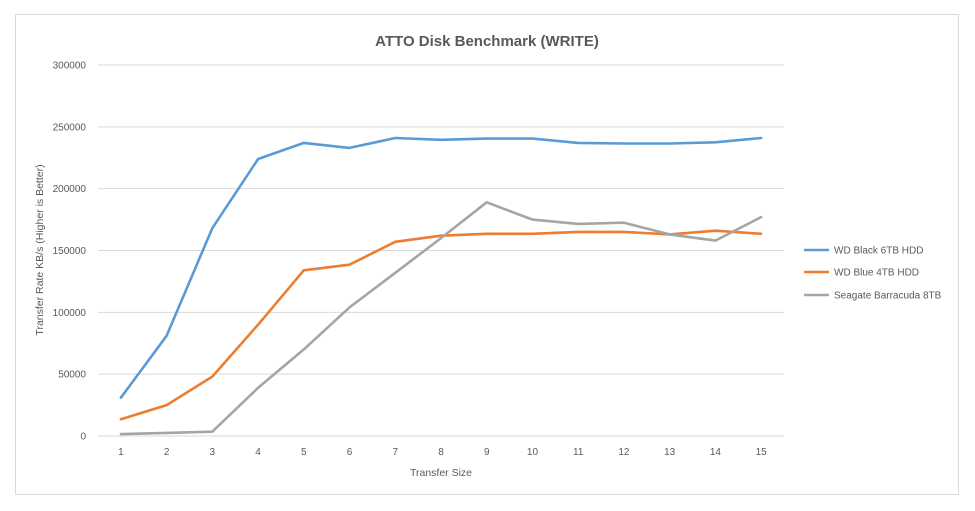  What do you see at coordinates (83, 437) in the screenshot?
I see `y-tick-label: 0` at bounding box center [83, 437].